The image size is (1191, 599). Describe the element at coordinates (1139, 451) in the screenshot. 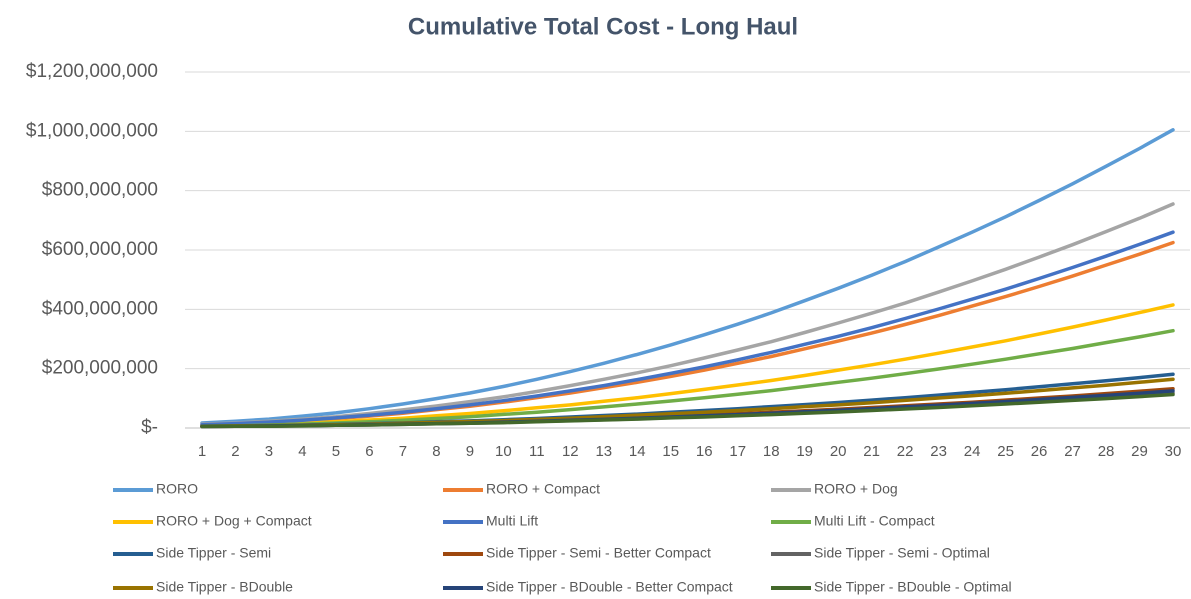

I see `x-tick-label: 29` at that location.